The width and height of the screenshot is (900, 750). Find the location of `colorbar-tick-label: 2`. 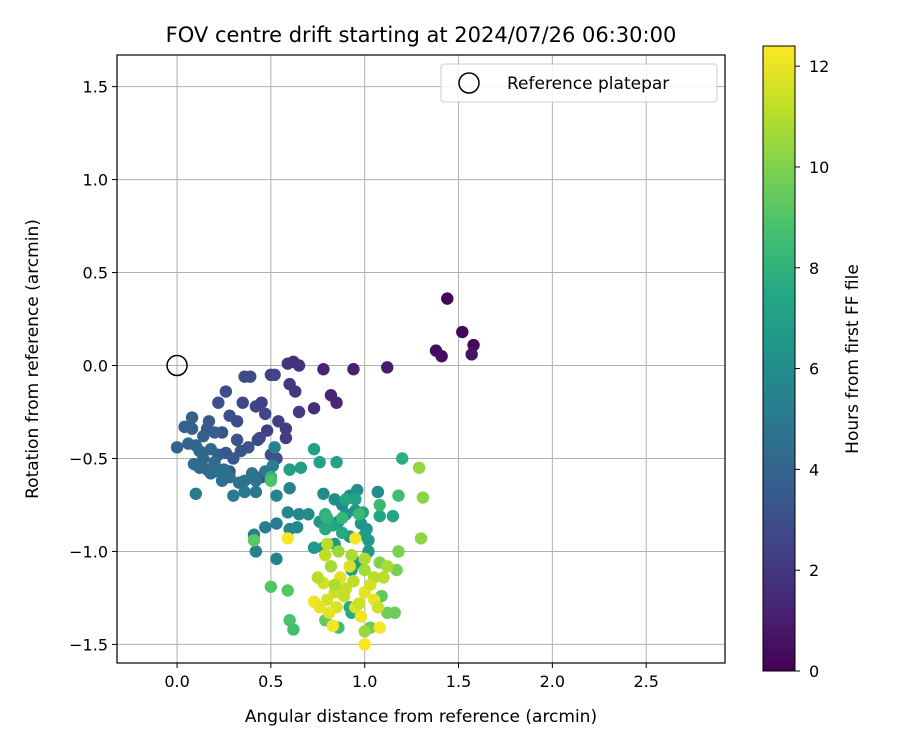

colorbar-tick-label: 2 is located at coordinates (814, 570).